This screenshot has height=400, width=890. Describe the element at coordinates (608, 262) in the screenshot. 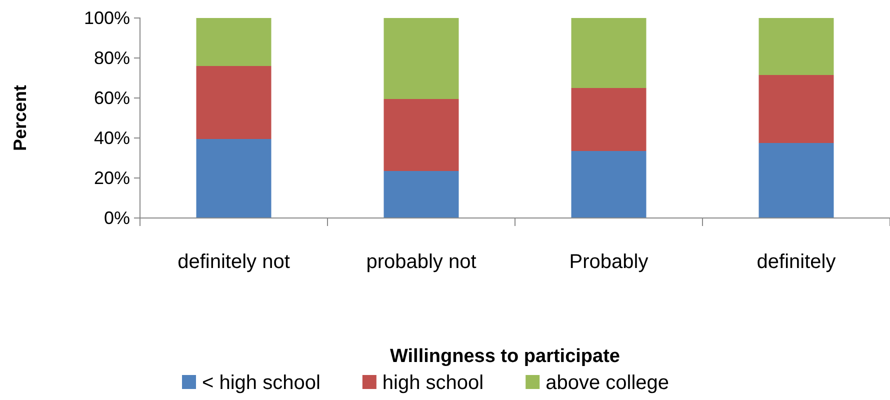

I see `x-tick-label: Probably` at that location.